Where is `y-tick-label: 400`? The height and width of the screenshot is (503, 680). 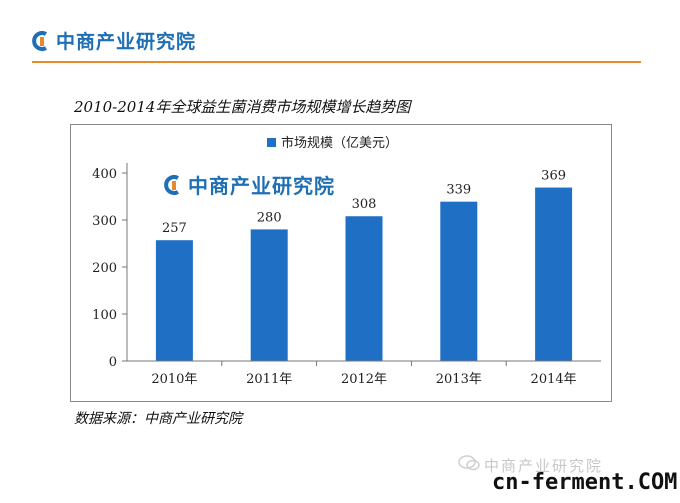
y-tick-label: 400 is located at coordinates (104, 174).